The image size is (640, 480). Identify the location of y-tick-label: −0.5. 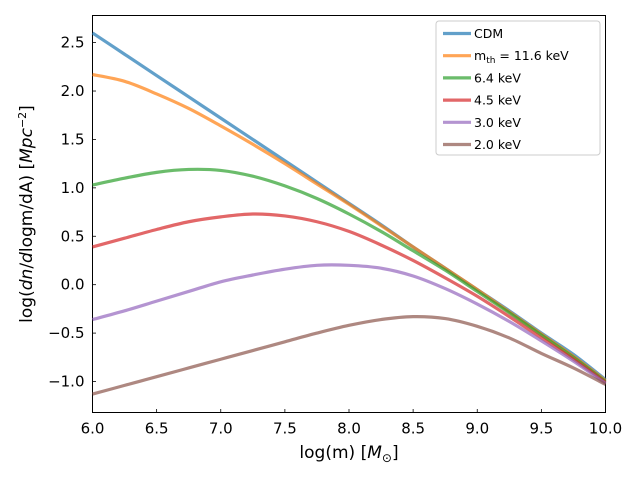
(66, 333).